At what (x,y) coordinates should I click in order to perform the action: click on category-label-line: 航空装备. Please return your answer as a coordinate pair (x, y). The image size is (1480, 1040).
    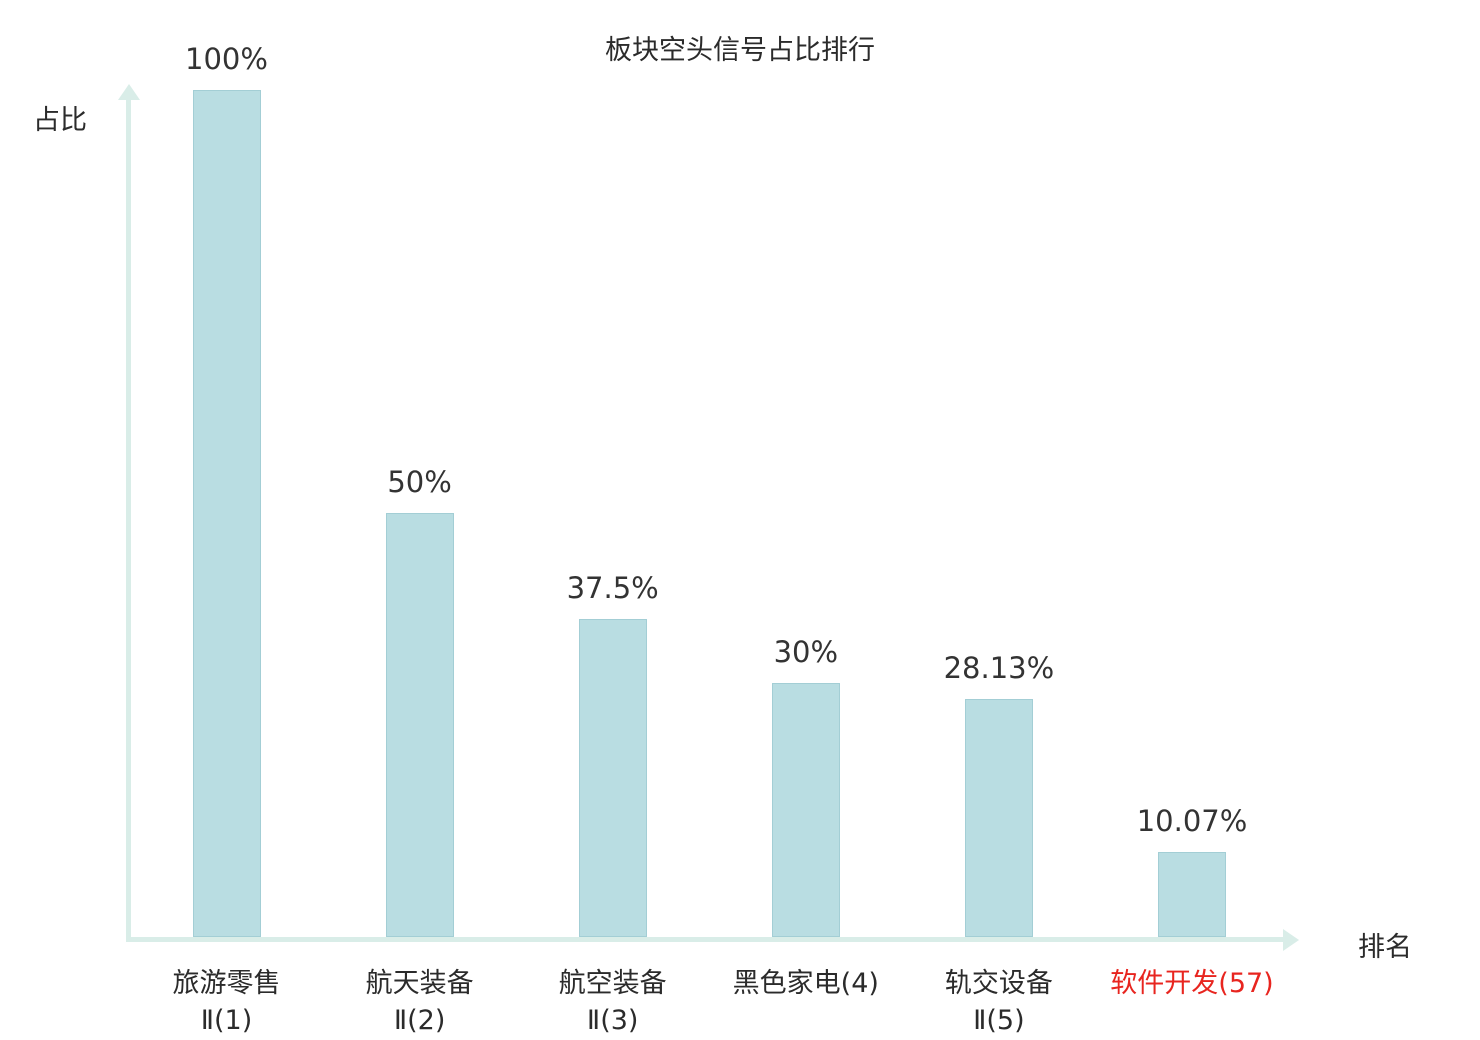
    Looking at the image, I should click on (612, 983).